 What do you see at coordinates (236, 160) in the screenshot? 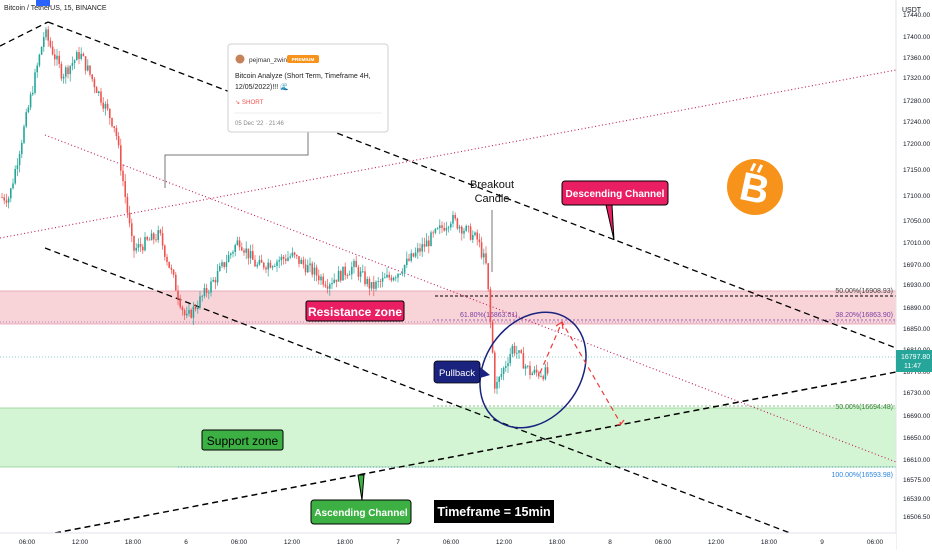
I see `idea-card-connector` at bounding box center [236, 160].